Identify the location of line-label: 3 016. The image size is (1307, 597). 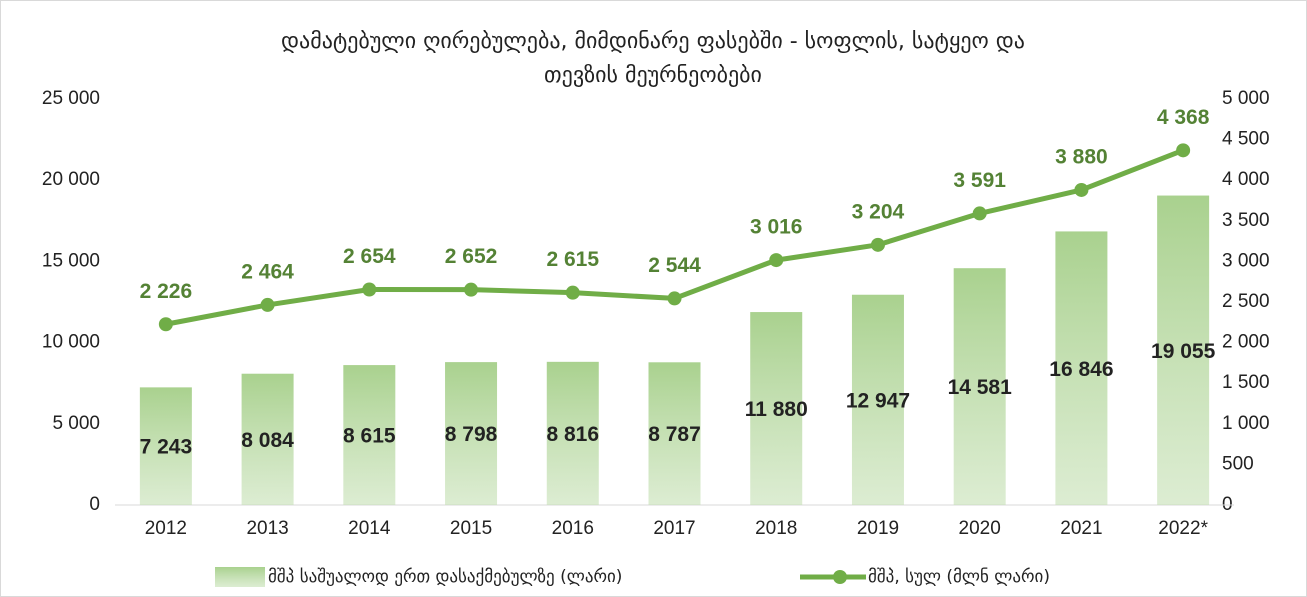
(776, 227).